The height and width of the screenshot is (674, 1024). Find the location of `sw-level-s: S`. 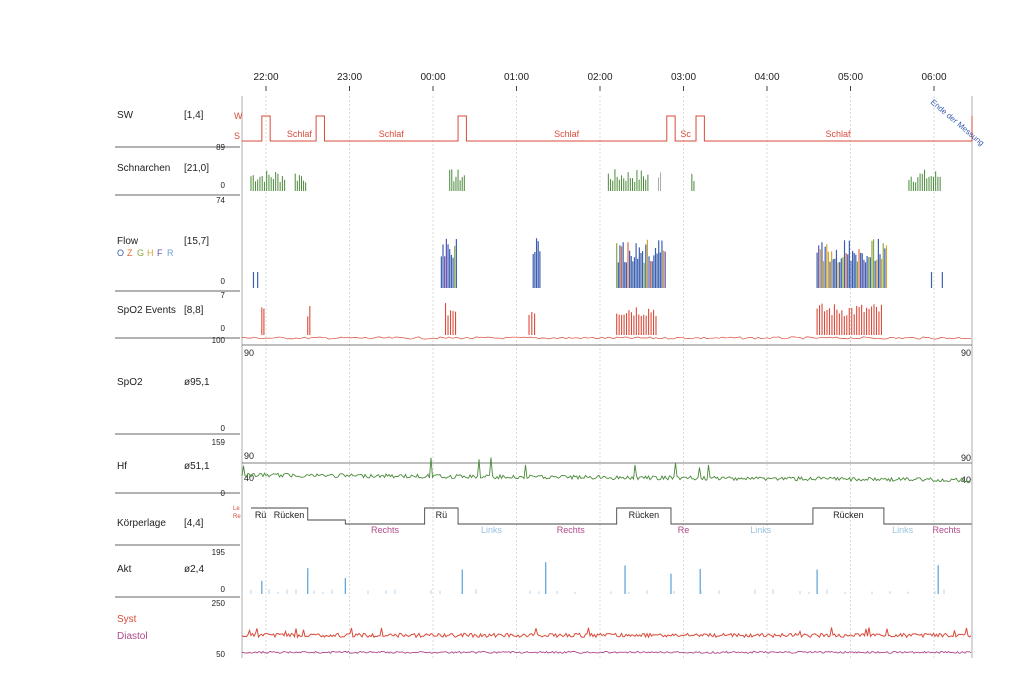

sw-level-s: S is located at coordinates (237, 136).